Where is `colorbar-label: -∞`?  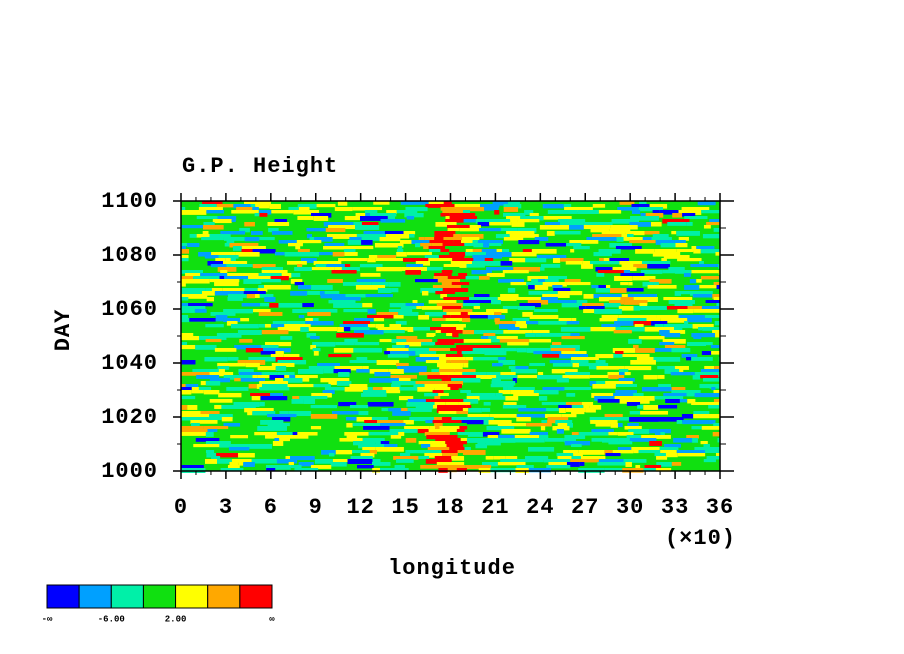 colorbar-label: -∞ is located at coordinates (47, 619).